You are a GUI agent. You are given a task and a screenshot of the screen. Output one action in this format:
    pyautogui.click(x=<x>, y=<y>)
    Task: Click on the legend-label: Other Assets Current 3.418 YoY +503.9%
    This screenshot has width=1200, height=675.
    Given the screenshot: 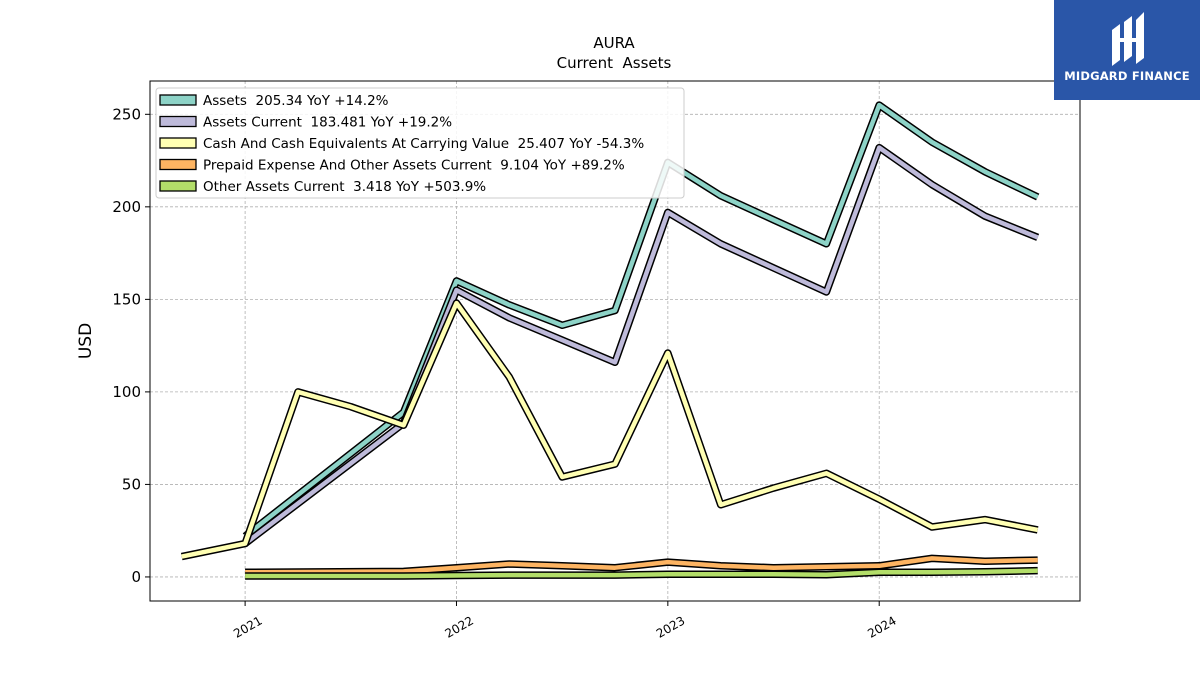 What is the action you would take?
    pyautogui.click(x=344, y=187)
    